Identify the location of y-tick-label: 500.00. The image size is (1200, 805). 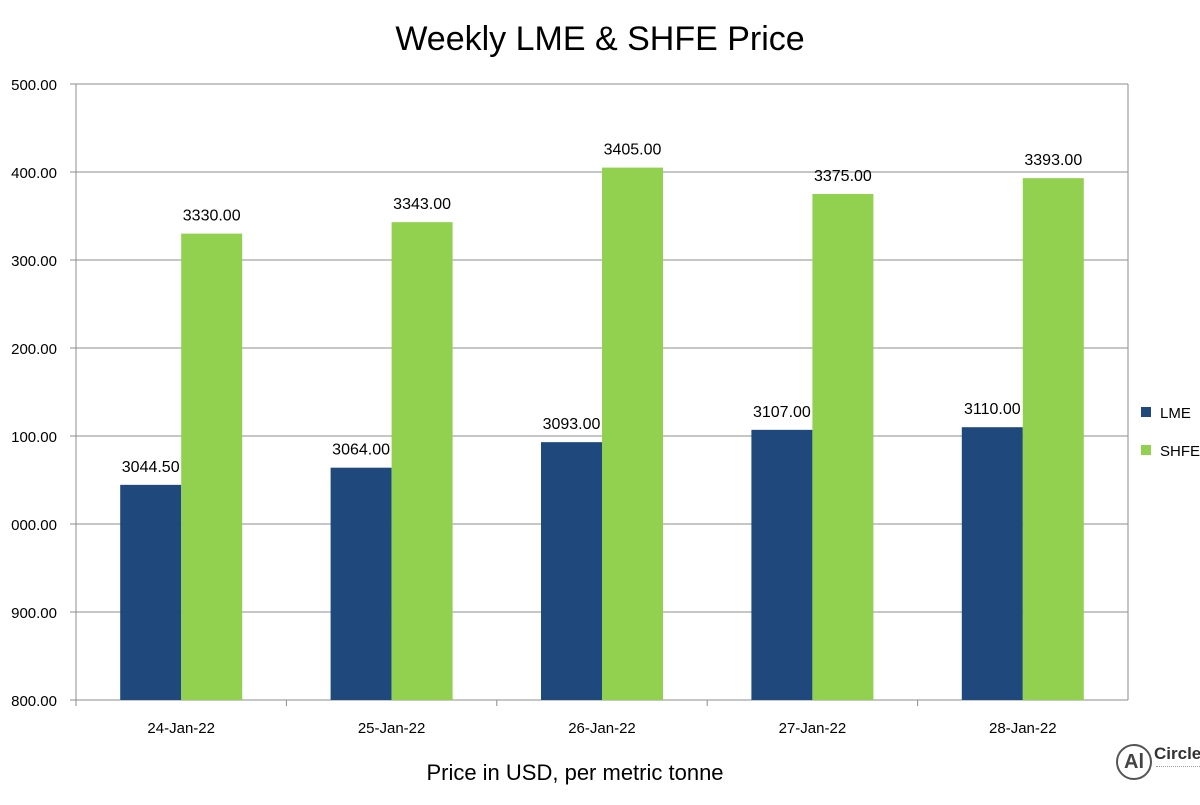
(34, 85).